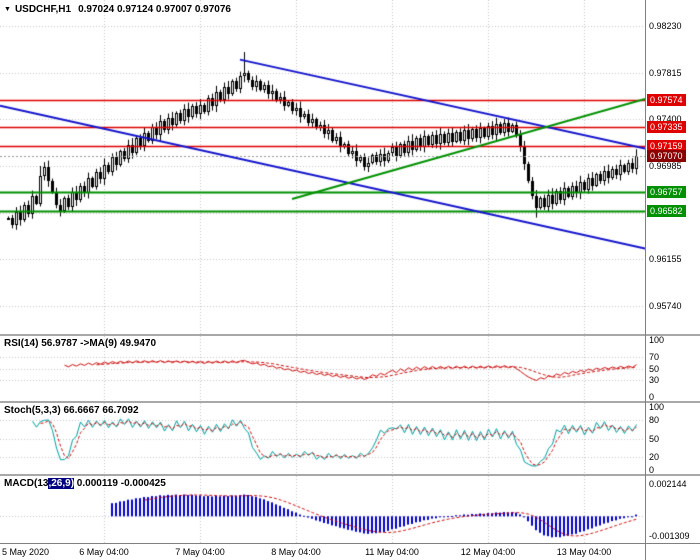 The height and width of the screenshot is (560, 700). What do you see at coordinates (652, 397) in the screenshot?
I see `rsi-axis-label: 0` at bounding box center [652, 397].